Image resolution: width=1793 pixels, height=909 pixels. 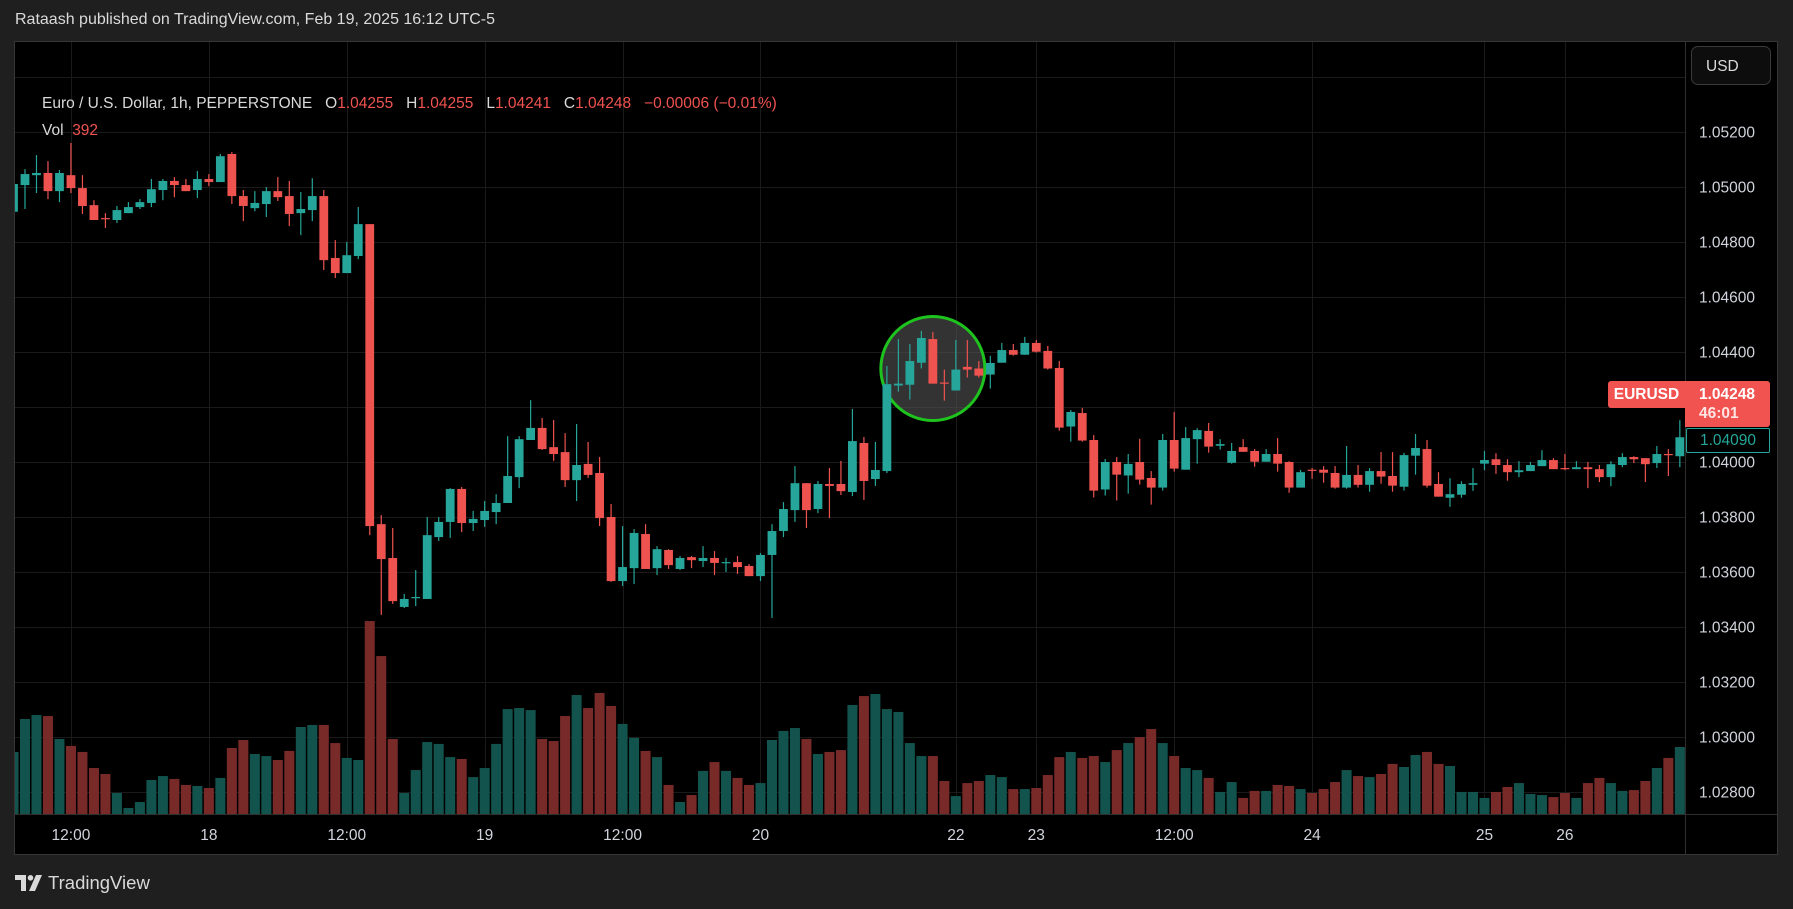 I want to click on symbol-description: Euro / U.S. Dollar, 1h, PEPPERSTONE, so click(x=177, y=103).